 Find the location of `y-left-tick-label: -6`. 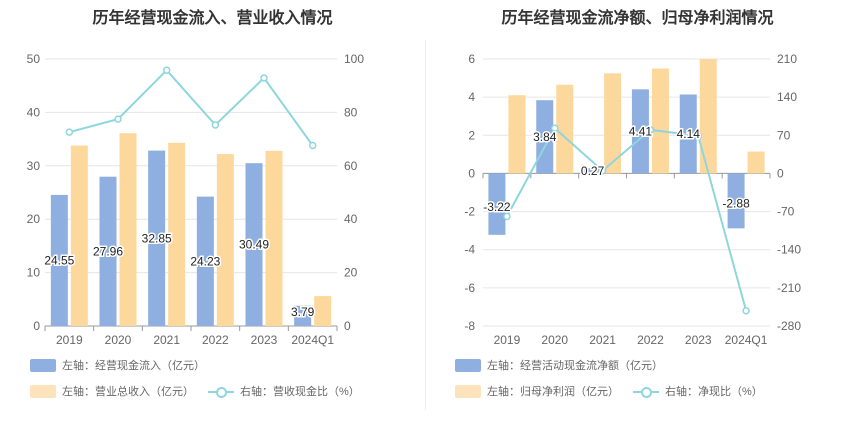

y-left-tick-label: -6 is located at coordinates (469, 288).